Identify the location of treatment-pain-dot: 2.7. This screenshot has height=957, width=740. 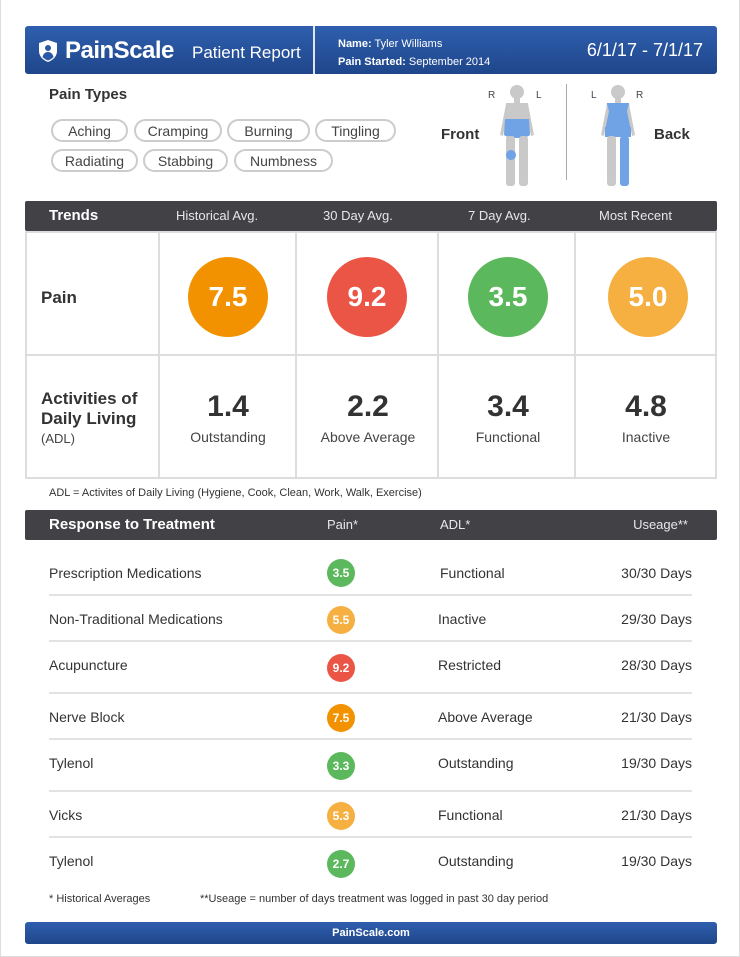
(341, 864).